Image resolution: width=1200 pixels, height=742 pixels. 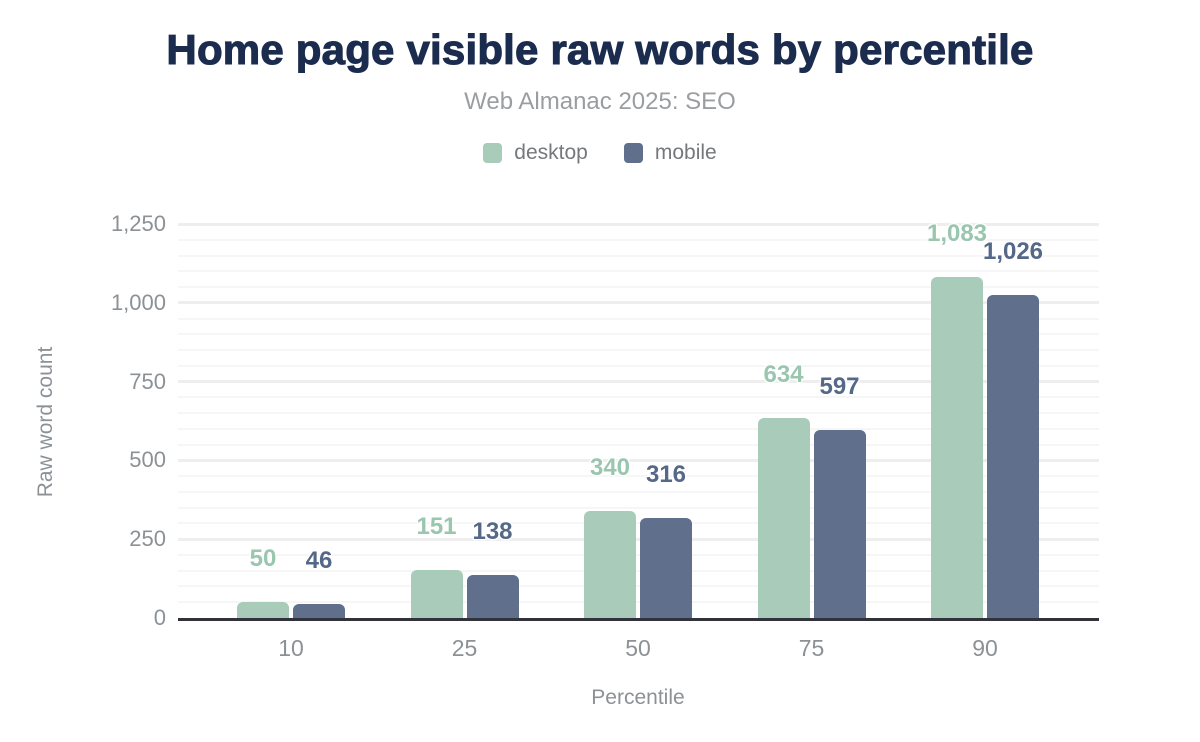 I want to click on x-tick-label: 75, so click(x=811, y=648).